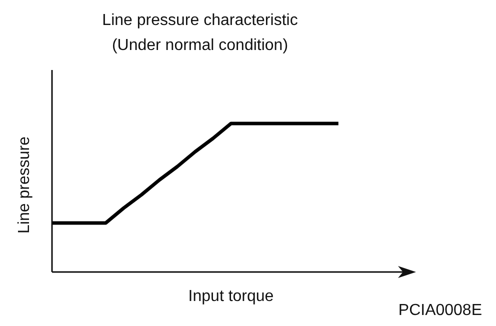 The image size is (496, 326). I want to click on chart-title: Line pressure characteristic (Under normal condition), so click(200, 33).